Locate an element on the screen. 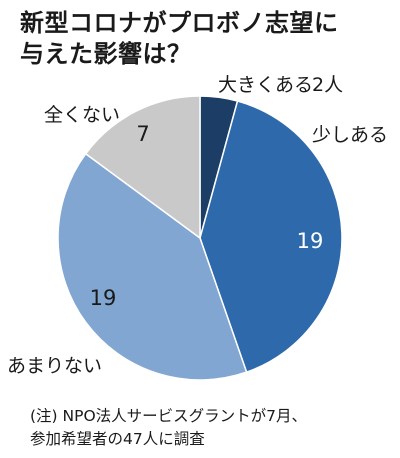 The image size is (400, 458). slice-value-label-0: 2人 is located at coordinates (327, 85).